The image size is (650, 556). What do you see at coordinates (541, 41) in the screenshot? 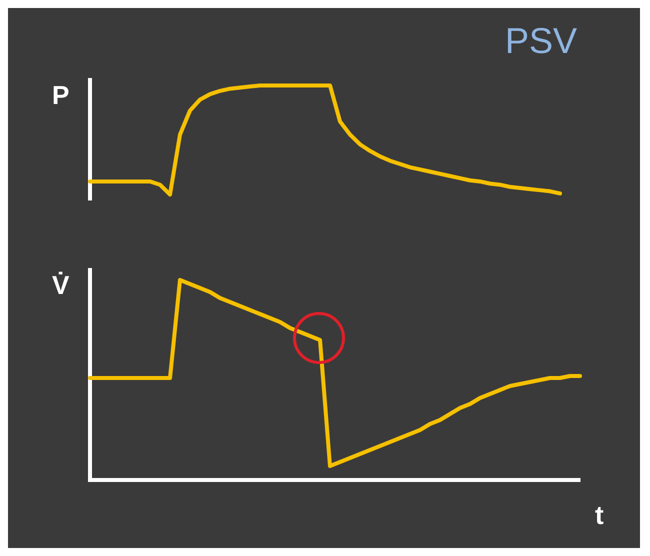
I see `chart-title: PSV` at bounding box center [541, 41].